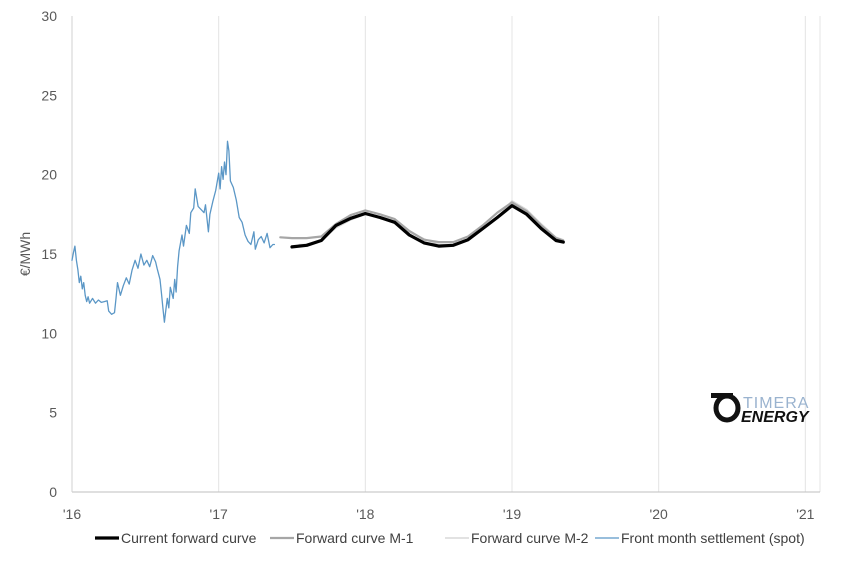  What do you see at coordinates (25, 254) in the screenshot?
I see `y-axis-label: €/MWh` at bounding box center [25, 254].